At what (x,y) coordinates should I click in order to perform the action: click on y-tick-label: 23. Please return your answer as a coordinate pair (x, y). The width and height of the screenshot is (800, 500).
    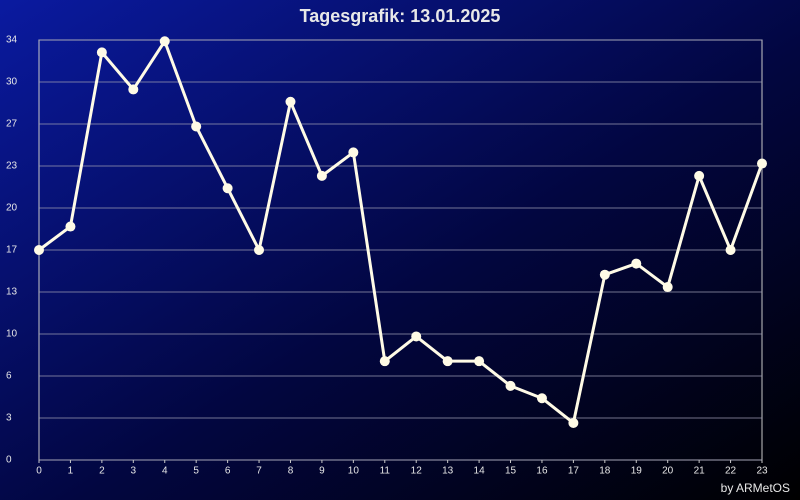
    Looking at the image, I should click on (12, 166).